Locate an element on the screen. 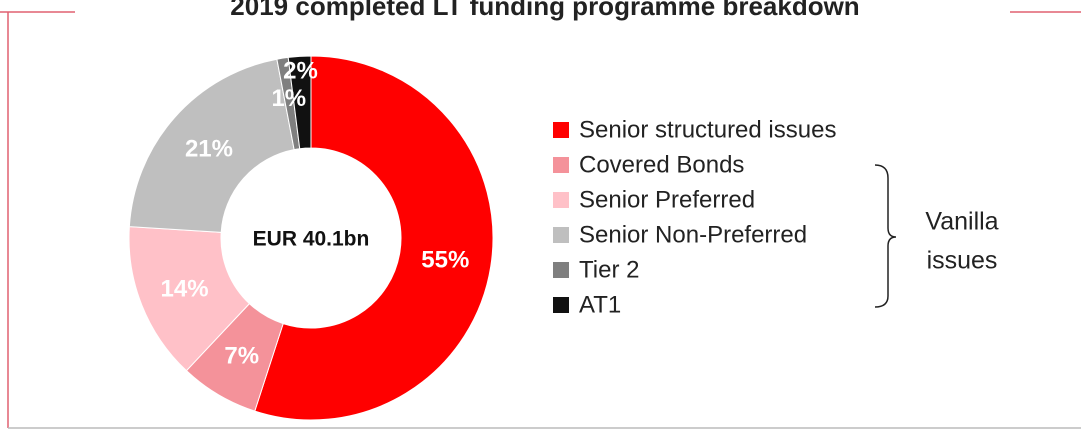  legend-label: Covered Bonds is located at coordinates (661, 164).